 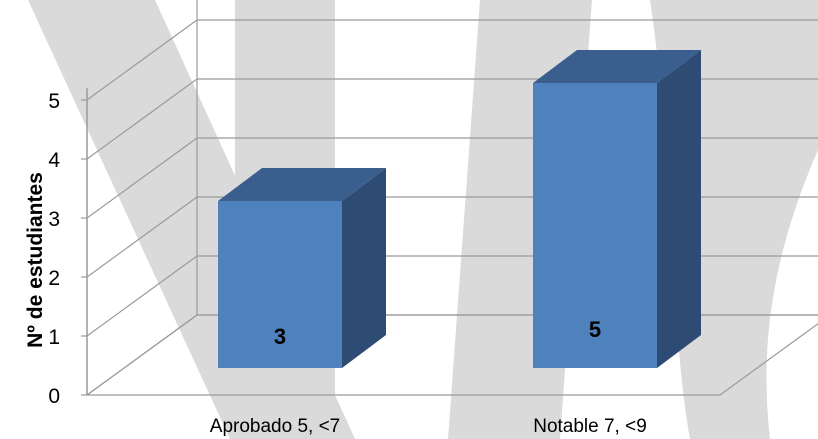 I want to click on x-axis-categories: Aprobado 5, <7 Notable 7, <9, so click(x=428, y=426).